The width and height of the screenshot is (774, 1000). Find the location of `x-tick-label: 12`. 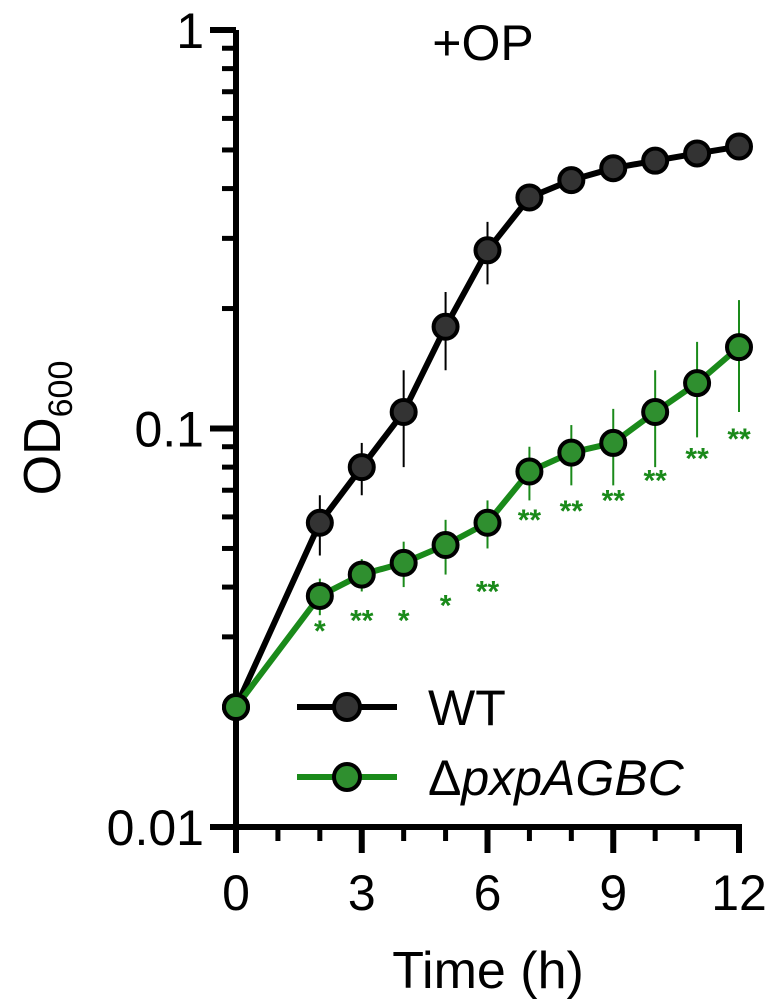

x-tick-label: 12 is located at coordinates (739, 893).